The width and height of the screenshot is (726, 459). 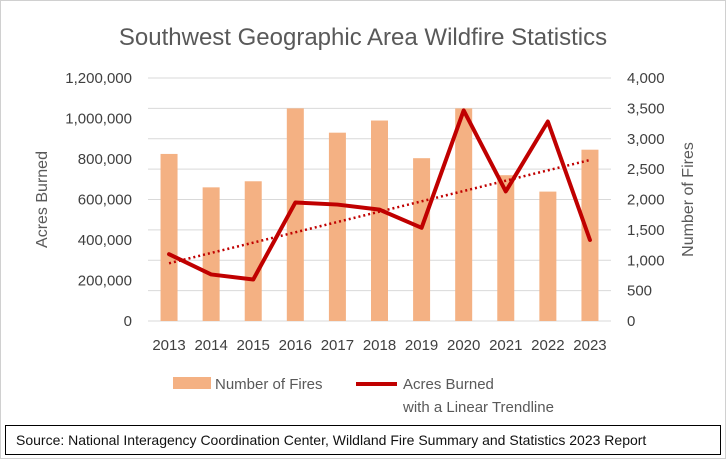 I want to click on x-tick-label: 2018, so click(x=379, y=345).